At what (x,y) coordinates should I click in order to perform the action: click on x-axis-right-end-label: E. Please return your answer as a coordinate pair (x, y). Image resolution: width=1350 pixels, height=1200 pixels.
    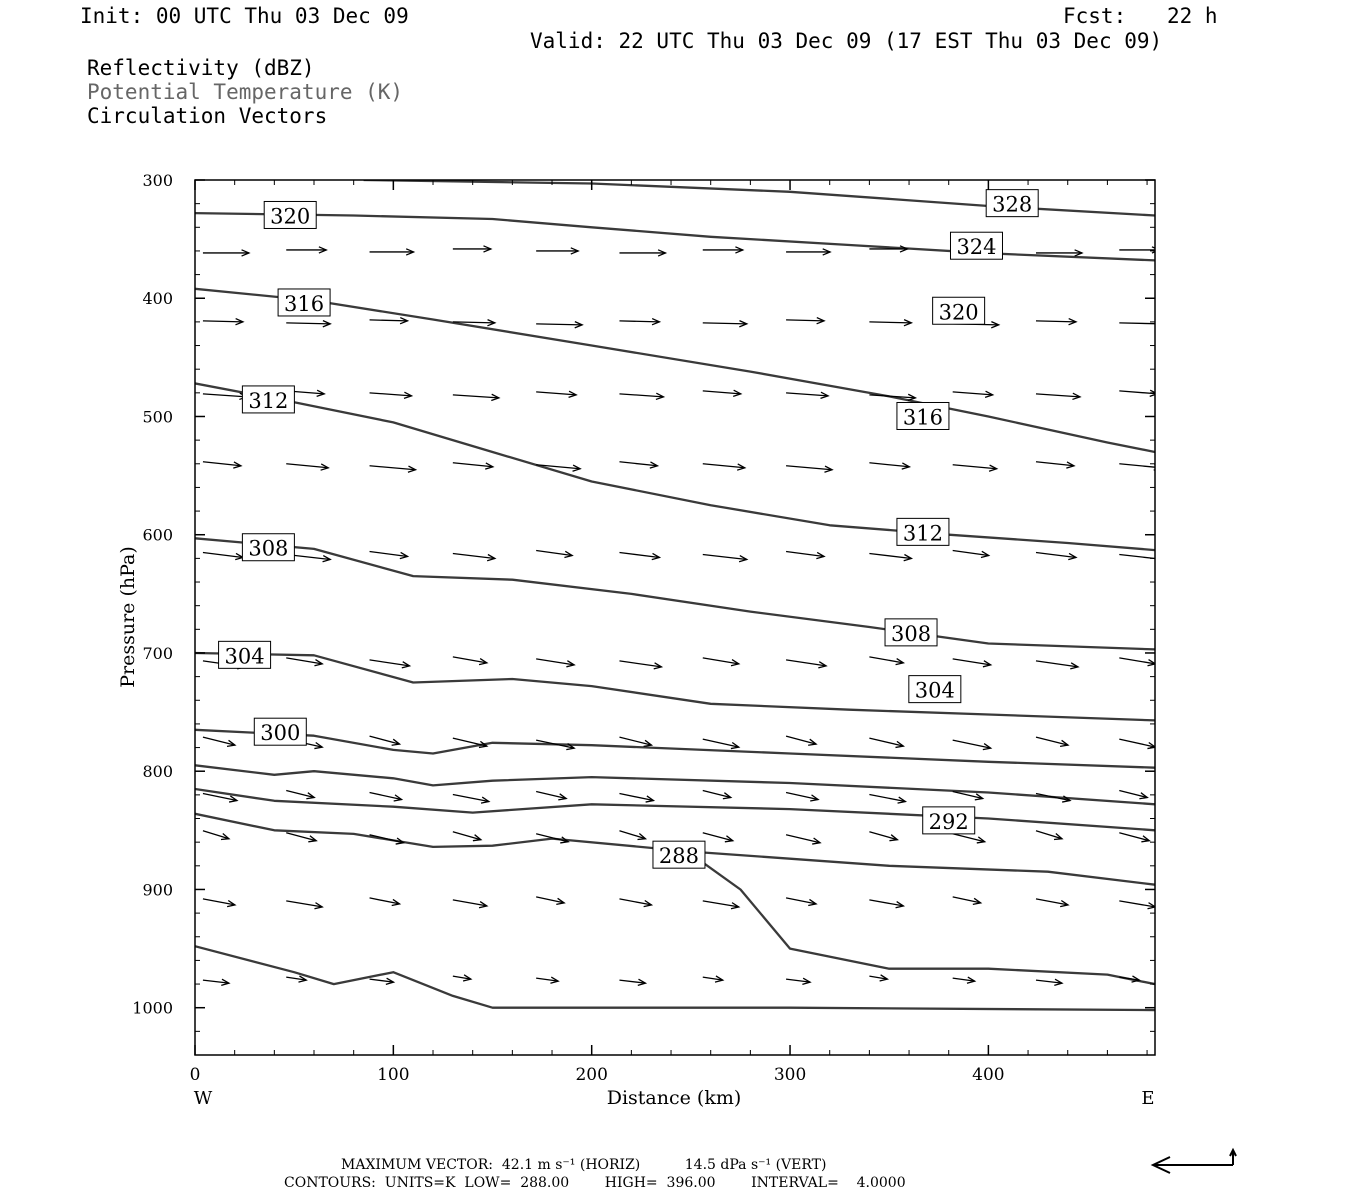
    Looking at the image, I should click on (1147, 1098).